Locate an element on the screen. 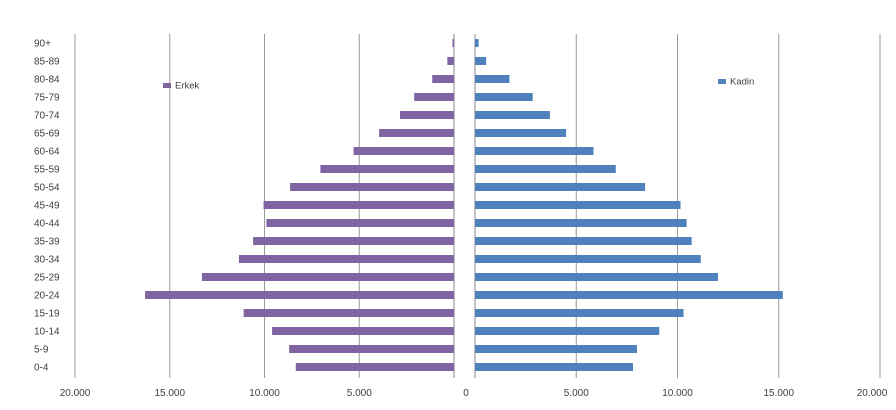 Image resolution: width=896 pixels, height=410 pixels. legend-label-kadin: Kadin is located at coordinates (742, 82).